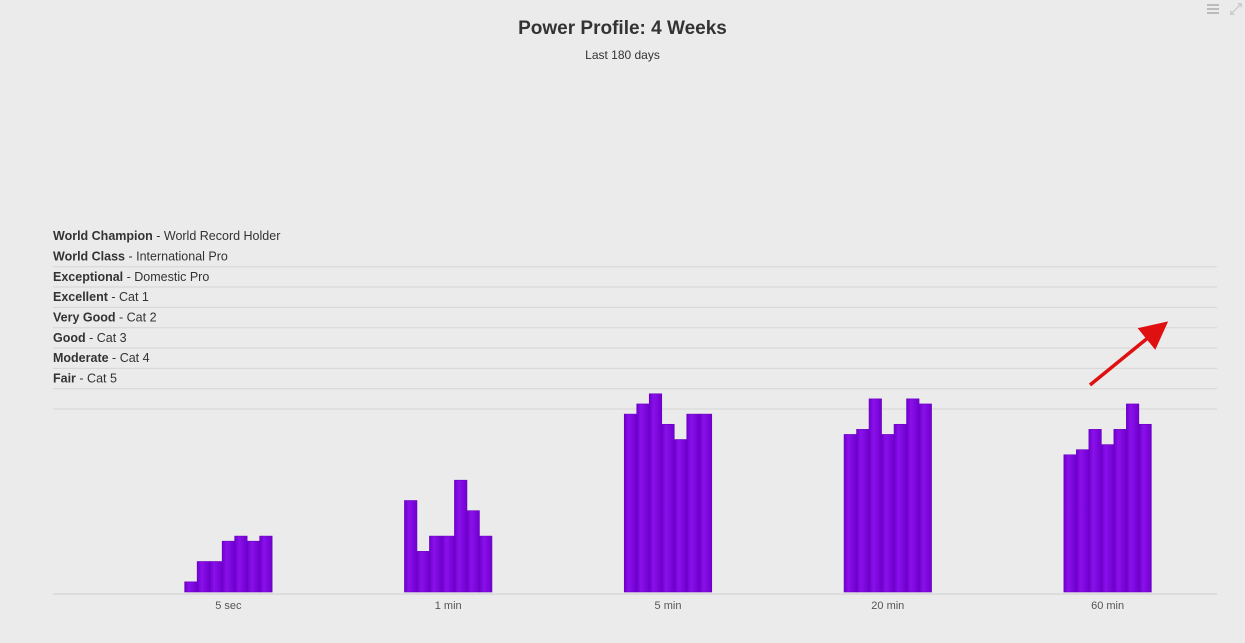 The image size is (1245, 643). What do you see at coordinates (668, 606) in the screenshot?
I see `x-tick-label: 5 min` at bounding box center [668, 606].